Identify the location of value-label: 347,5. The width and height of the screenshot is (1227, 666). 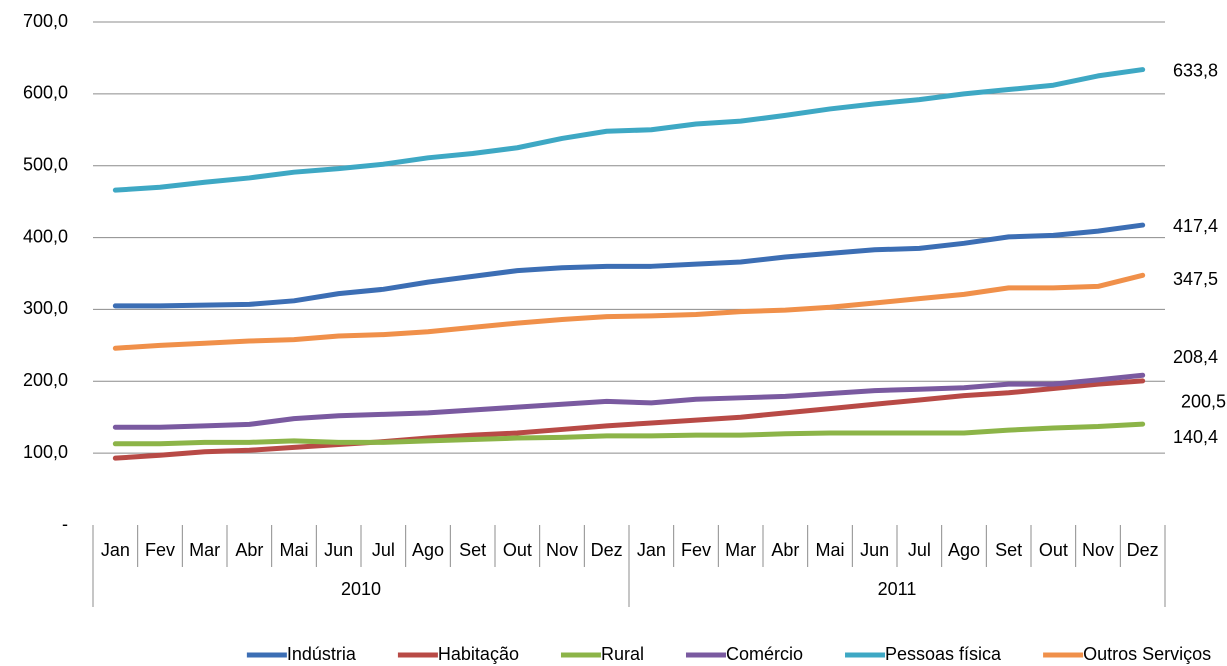
(1195, 279).